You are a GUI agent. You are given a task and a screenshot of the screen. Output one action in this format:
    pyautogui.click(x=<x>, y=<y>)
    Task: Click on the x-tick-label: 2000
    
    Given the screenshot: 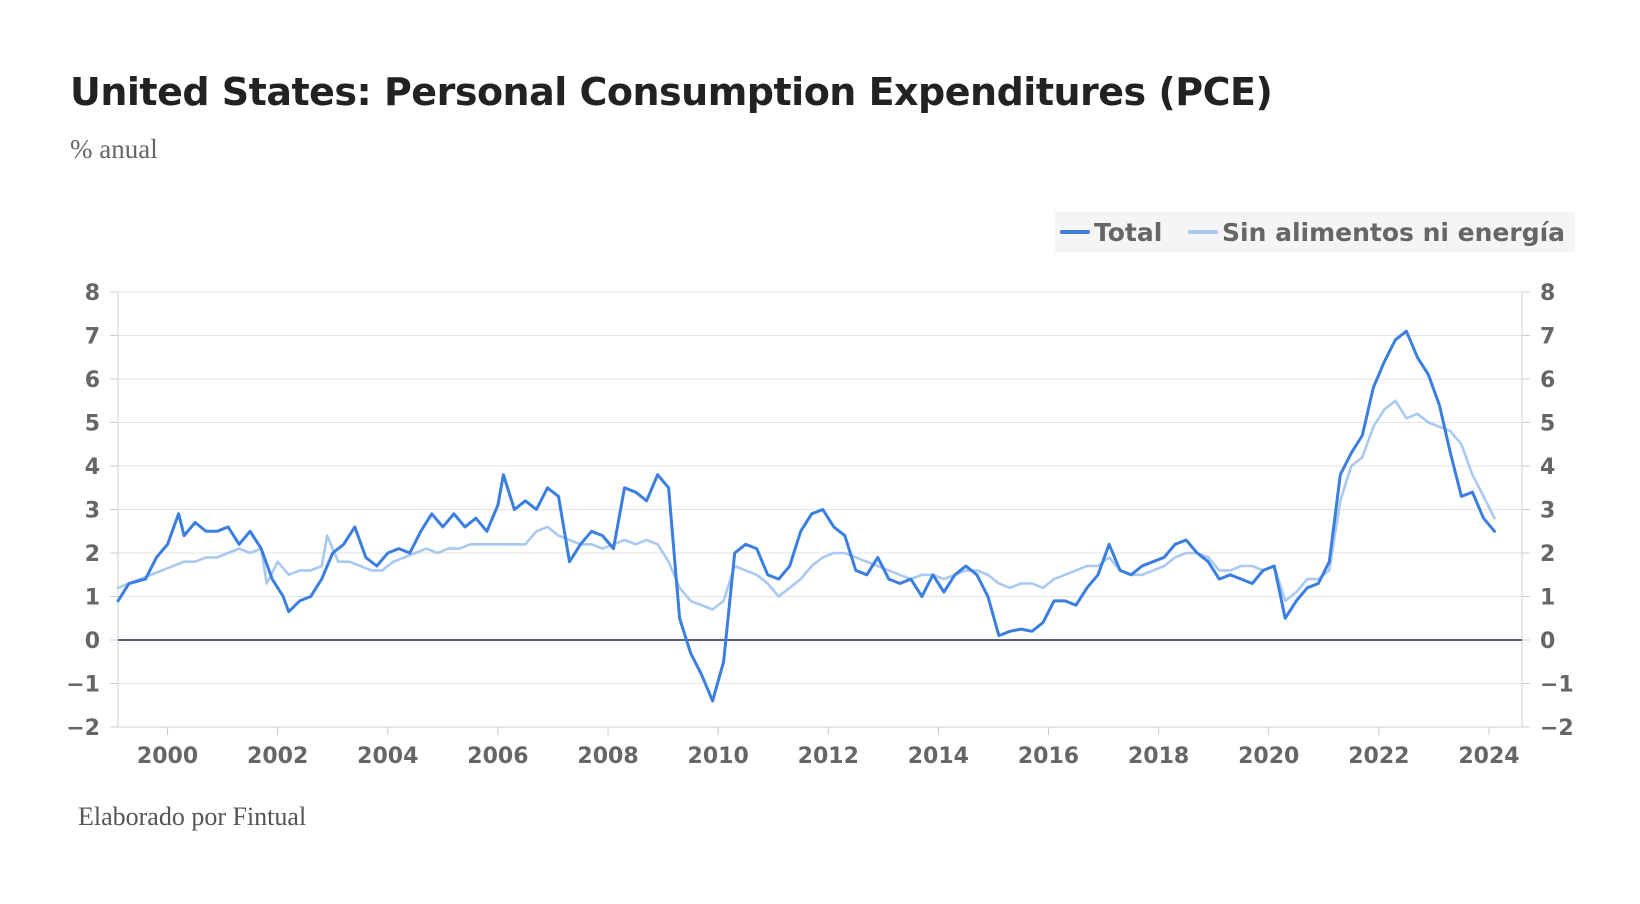 What is the action you would take?
    pyautogui.click(x=167, y=756)
    